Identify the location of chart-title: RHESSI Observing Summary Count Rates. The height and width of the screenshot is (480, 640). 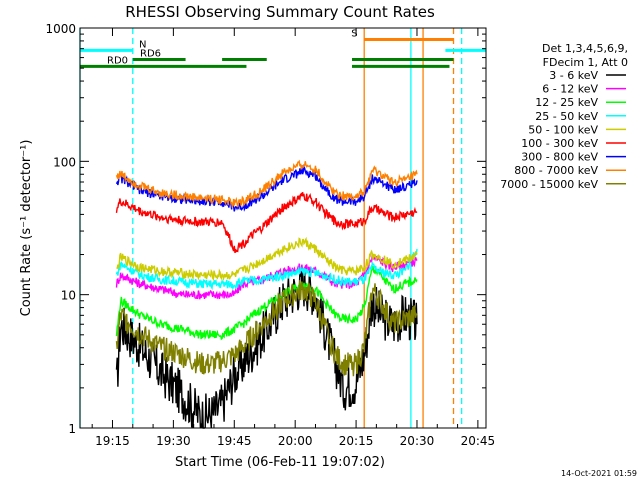
(280, 12).